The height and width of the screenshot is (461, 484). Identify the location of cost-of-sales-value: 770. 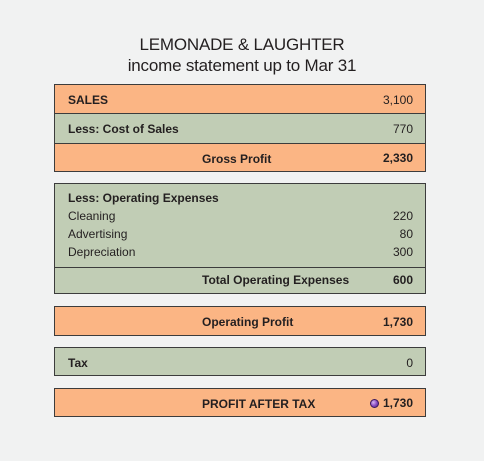
(402, 129).